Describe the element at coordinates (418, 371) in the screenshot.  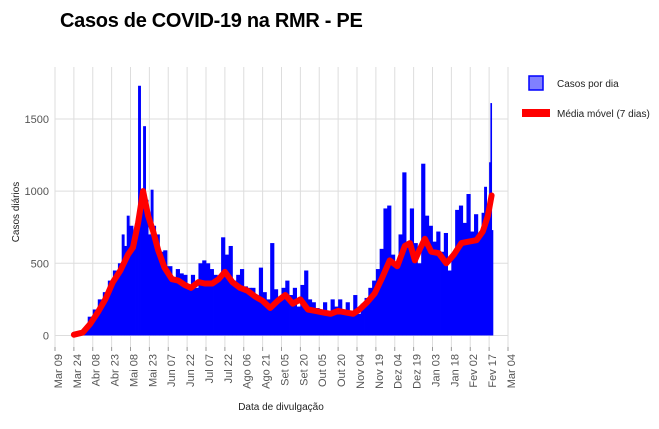
I see `x-tick-label: Dez 19` at that location.